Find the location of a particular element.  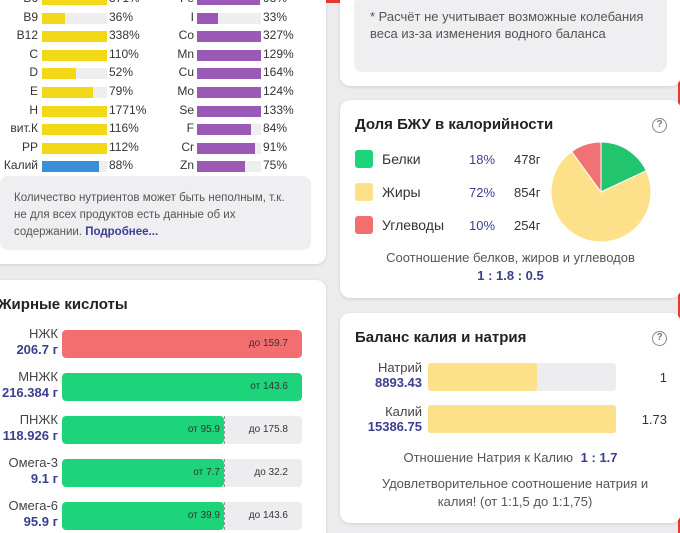

mineral-row: Cr 91% is located at coordinates (240, 148).